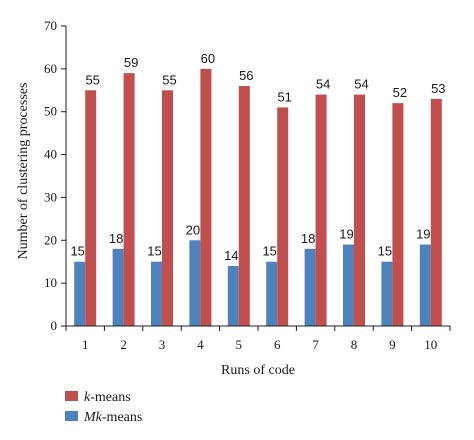  What do you see at coordinates (315, 344) in the screenshot?
I see `x-tick-label-7: 7` at bounding box center [315, 344].